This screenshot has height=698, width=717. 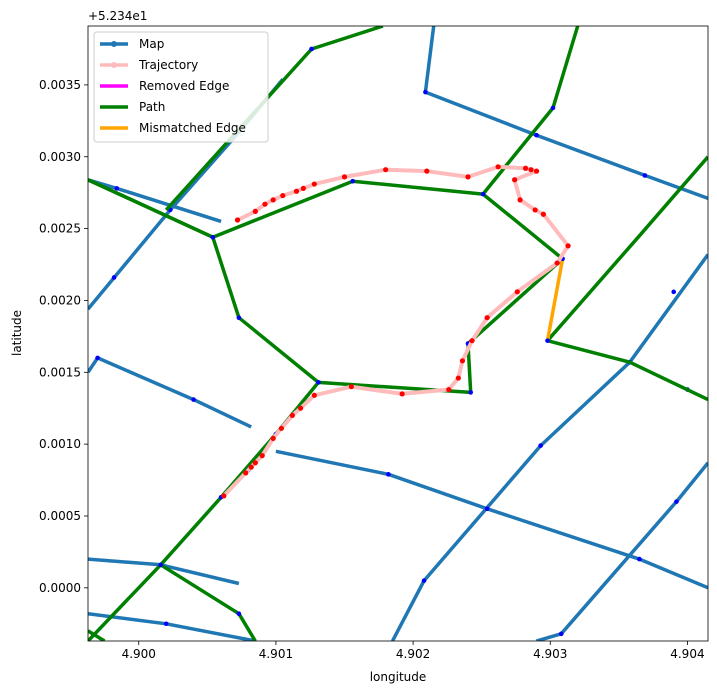 I want to click on y-tick-label: 0.0035, so click(x=60, y=85).